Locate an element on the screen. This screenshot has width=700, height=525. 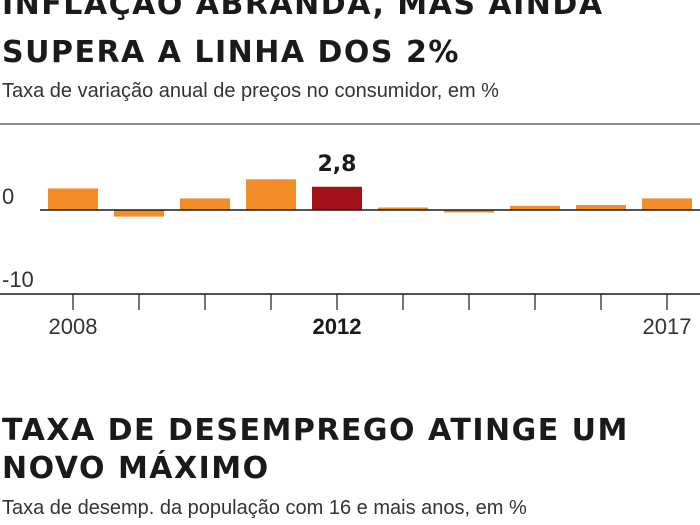
chart-title-line2: SUPERA A LINHA DOS 2% is located at coordinates (231, 52).